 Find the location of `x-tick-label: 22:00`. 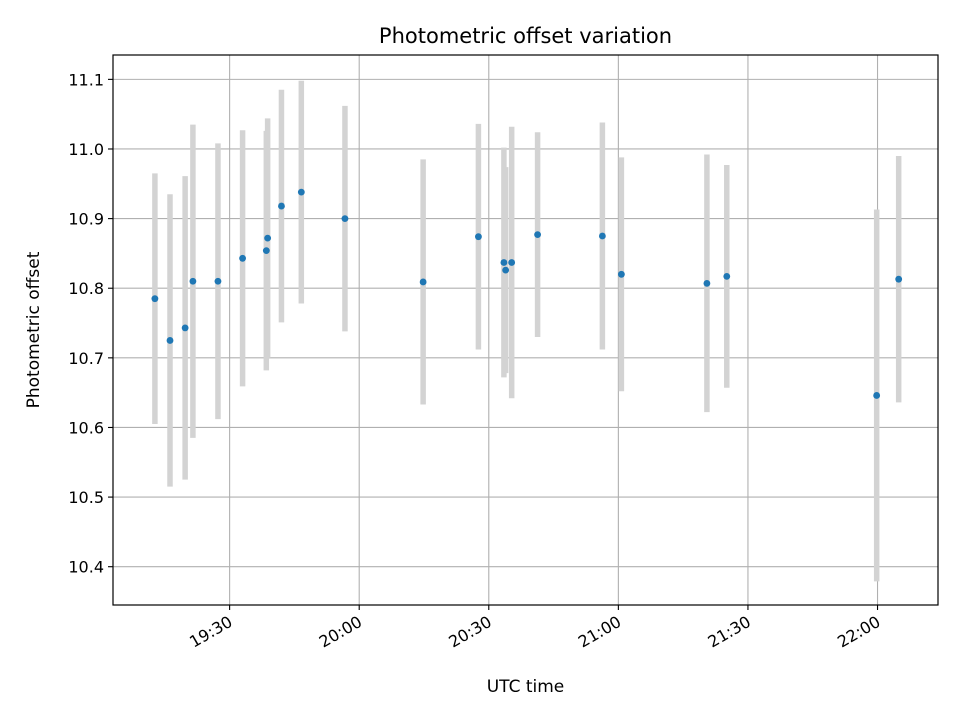

x-tick-label: 22:00 is located at coordinates (858, 632).